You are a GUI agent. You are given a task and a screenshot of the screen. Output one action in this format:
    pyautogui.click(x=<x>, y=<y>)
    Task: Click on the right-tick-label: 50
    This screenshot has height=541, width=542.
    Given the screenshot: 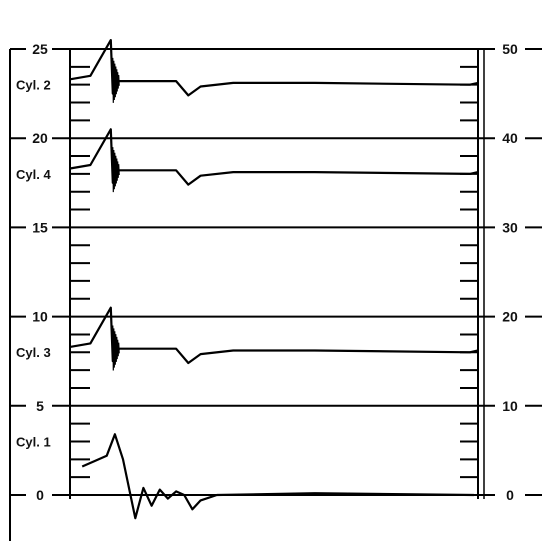 What is the action you would take?
    pyautogui.click(x=510, y=49)
    